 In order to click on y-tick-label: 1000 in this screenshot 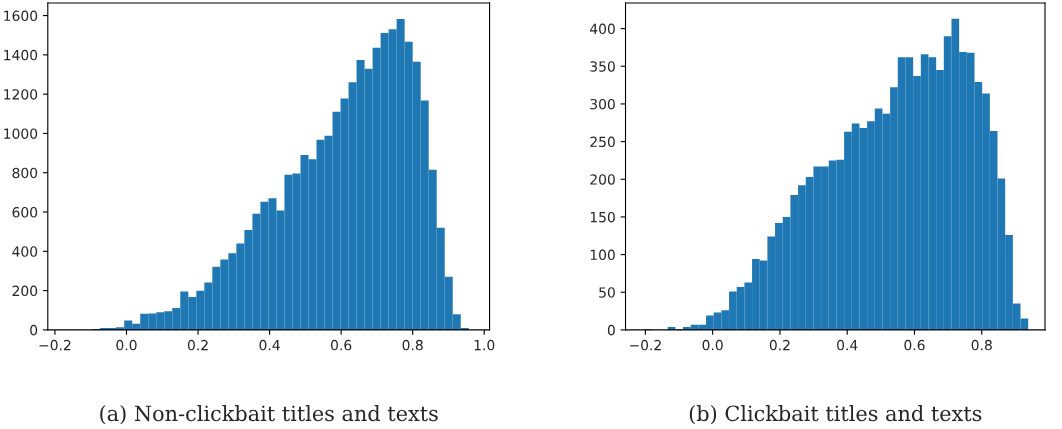, I will do `click(21, 133)`.